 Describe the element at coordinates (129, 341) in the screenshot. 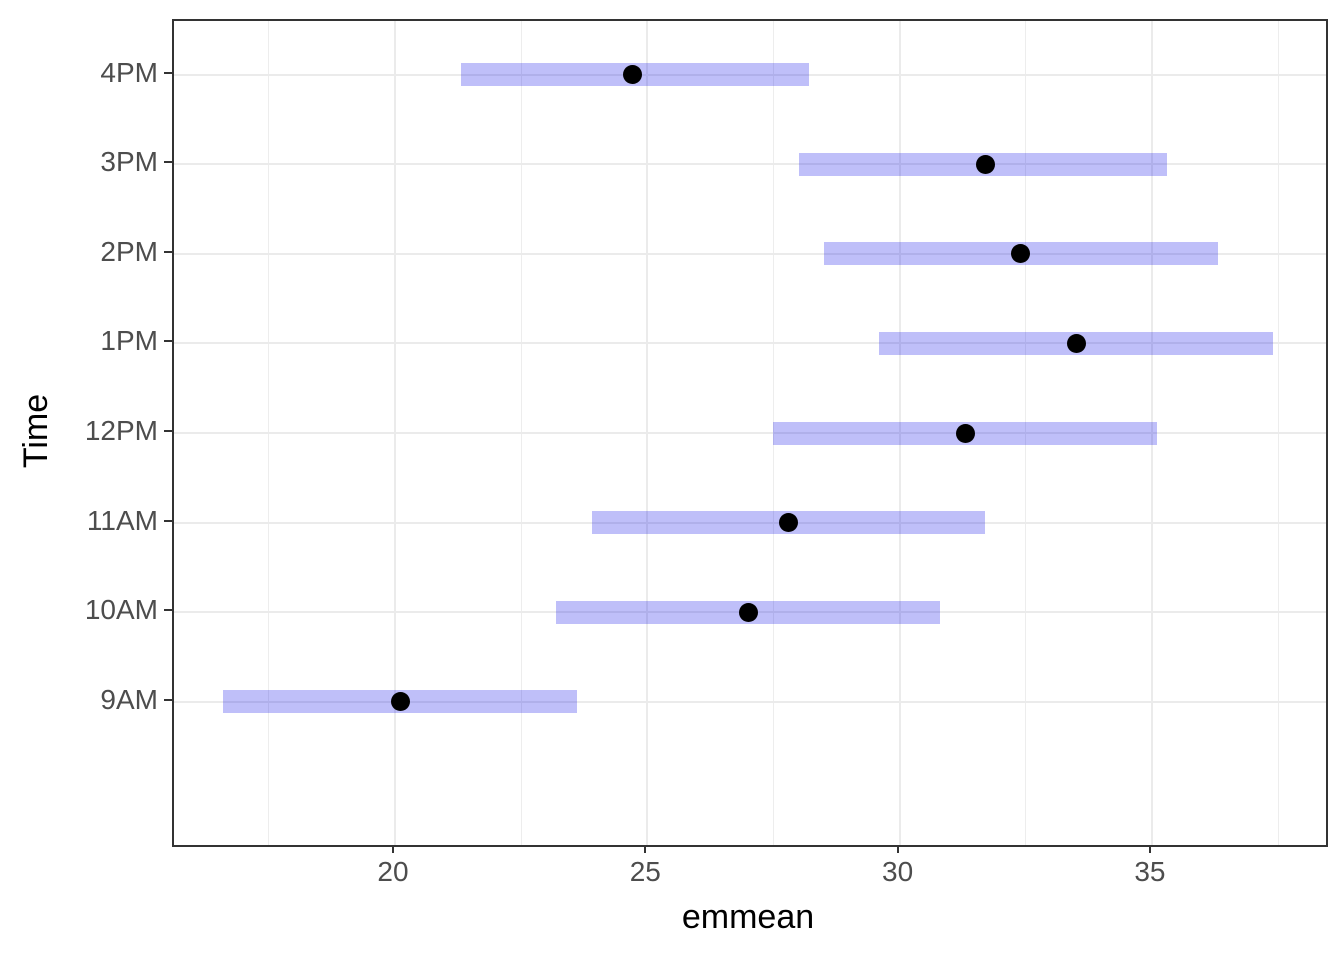

I see `y-axis-tick-label: 1PM` at that location.